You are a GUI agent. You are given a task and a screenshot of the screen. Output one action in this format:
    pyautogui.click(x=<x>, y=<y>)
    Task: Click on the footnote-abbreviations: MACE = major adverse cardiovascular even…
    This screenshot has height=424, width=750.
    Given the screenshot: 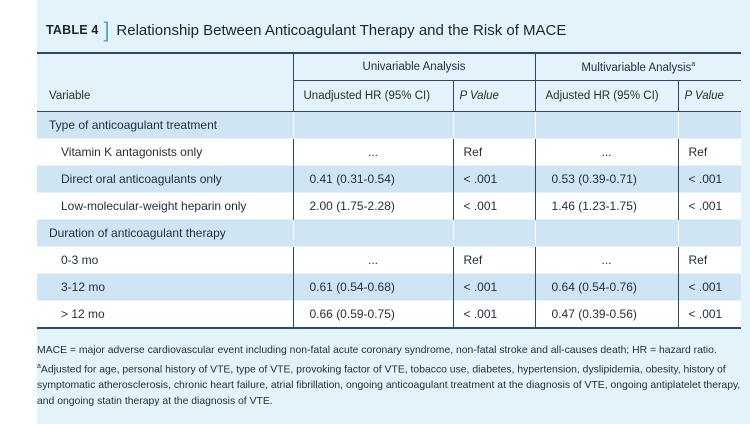 What is the action you would take?
    pyautogui.click(x=377, y=350)
    